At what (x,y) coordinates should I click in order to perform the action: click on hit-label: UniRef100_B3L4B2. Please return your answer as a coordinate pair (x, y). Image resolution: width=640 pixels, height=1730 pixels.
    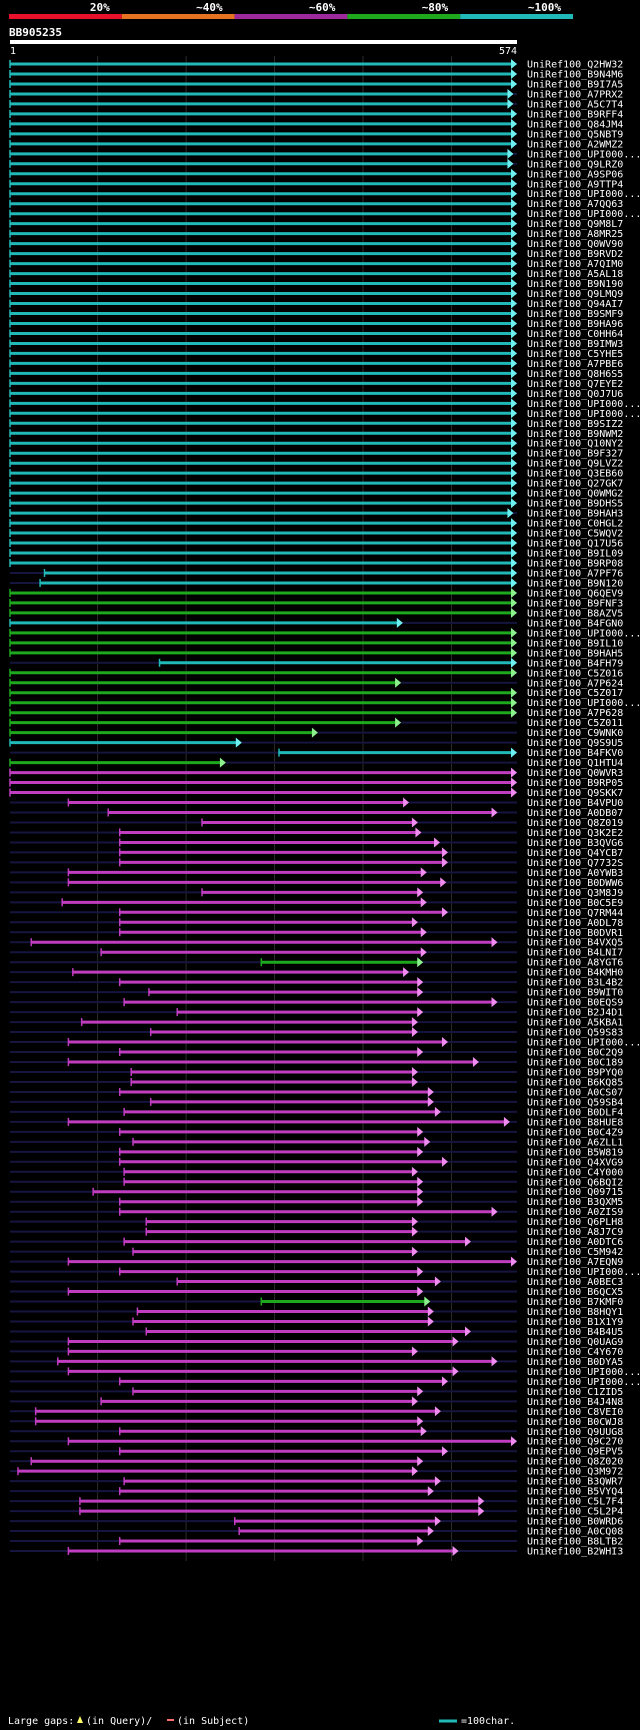
    Looking at the image, I should click on (575, 983).